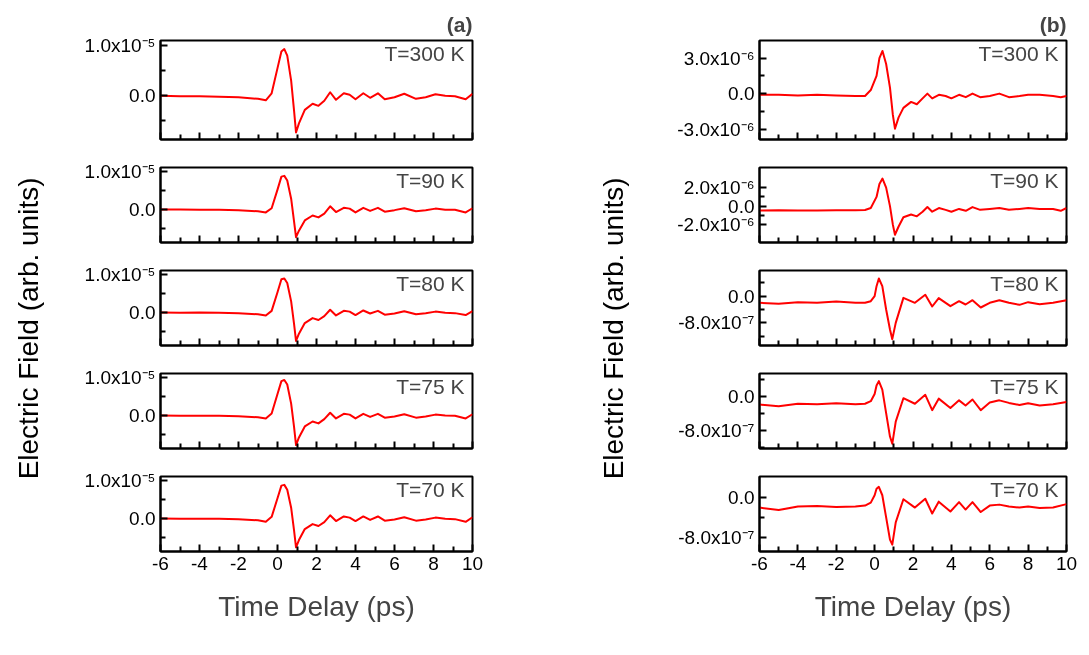  I want to click on y-tick-label: -3.0x10⁻⁶, so click(716, 129).